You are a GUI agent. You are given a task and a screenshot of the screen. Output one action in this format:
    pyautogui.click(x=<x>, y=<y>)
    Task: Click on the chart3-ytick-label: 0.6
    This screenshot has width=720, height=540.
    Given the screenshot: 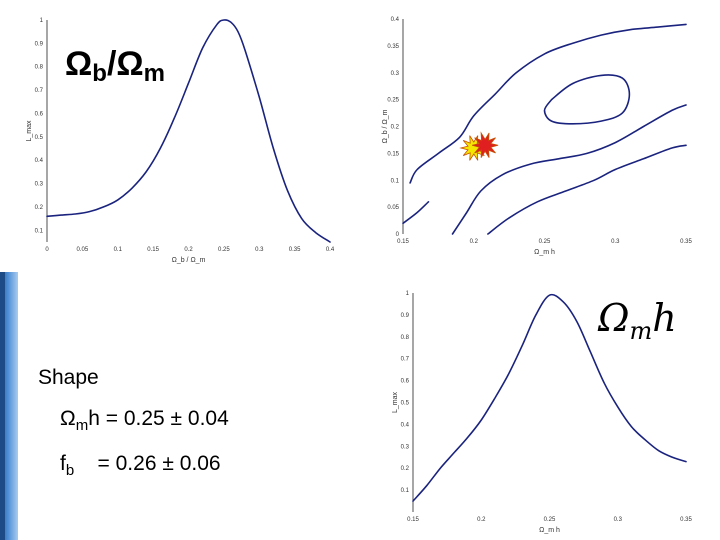 What is the action you would take?
    pyautogui.click(x=405, y=382)
    